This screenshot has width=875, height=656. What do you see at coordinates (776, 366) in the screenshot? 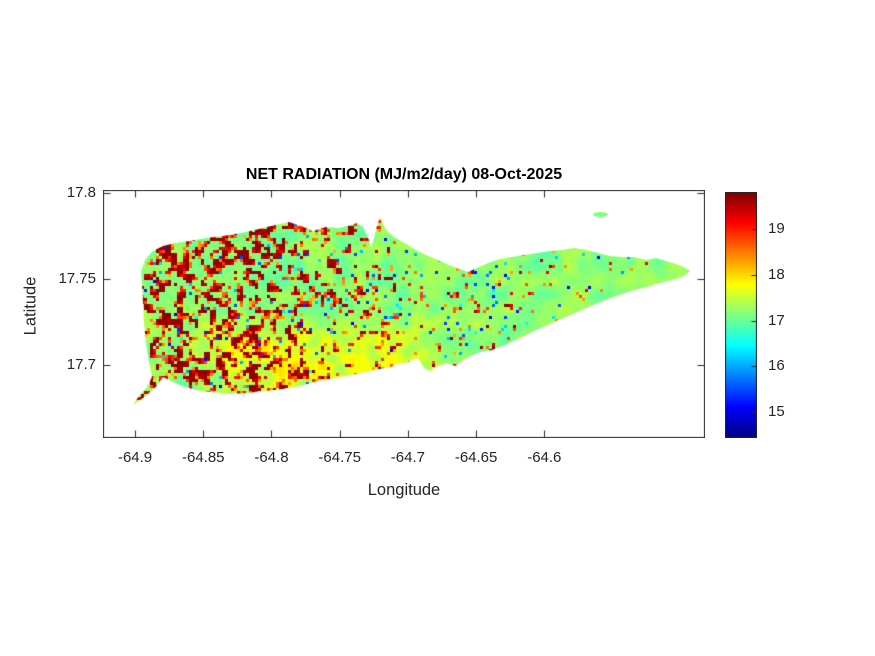
I see `colorbar-tick-label: 16` at bounding box center [776, 366].